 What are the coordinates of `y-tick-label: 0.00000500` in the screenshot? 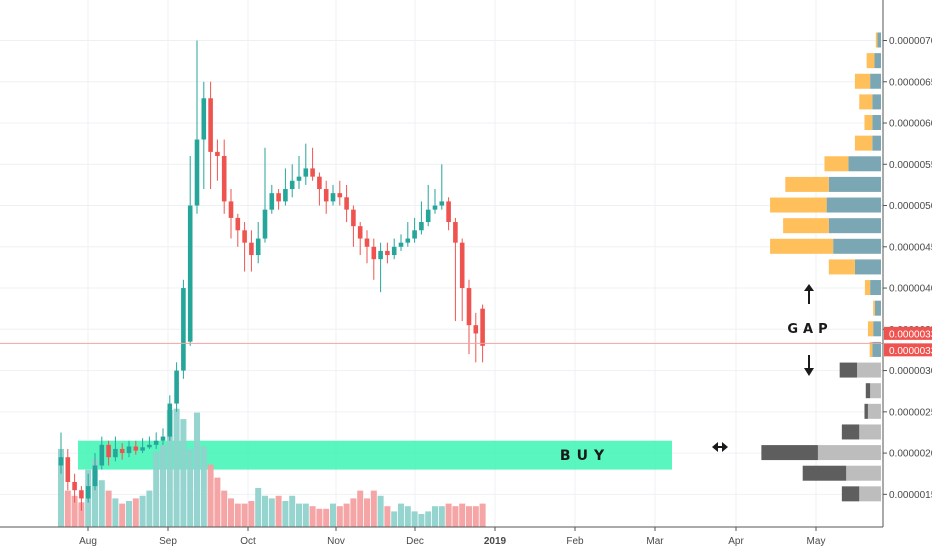 It's located at (910, 206).